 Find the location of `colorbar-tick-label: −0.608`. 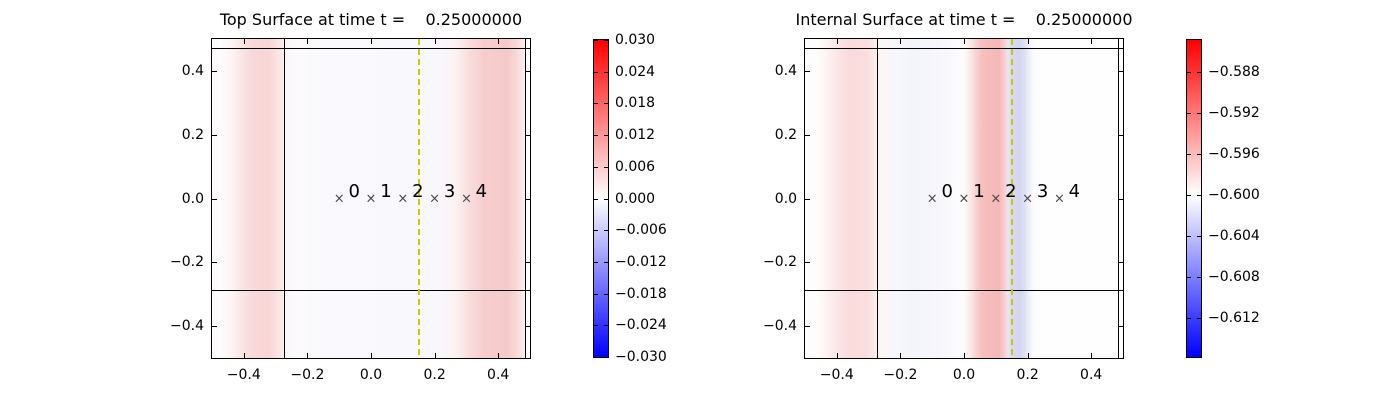

colorbar-tick-label: −0.608 is located at coordinates (1234, 277).